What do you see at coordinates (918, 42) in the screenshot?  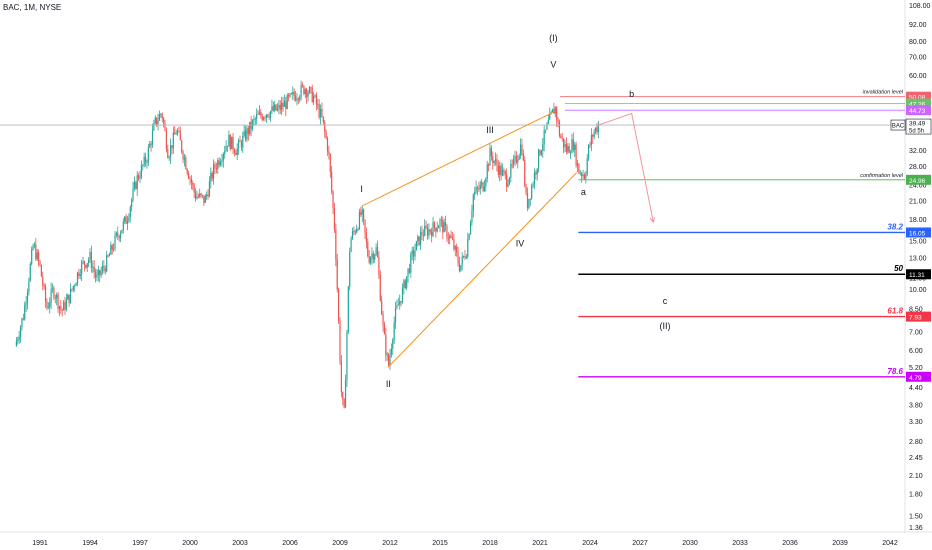 I see `y-tick-label: 80.00` at bounding box center [918, 42].